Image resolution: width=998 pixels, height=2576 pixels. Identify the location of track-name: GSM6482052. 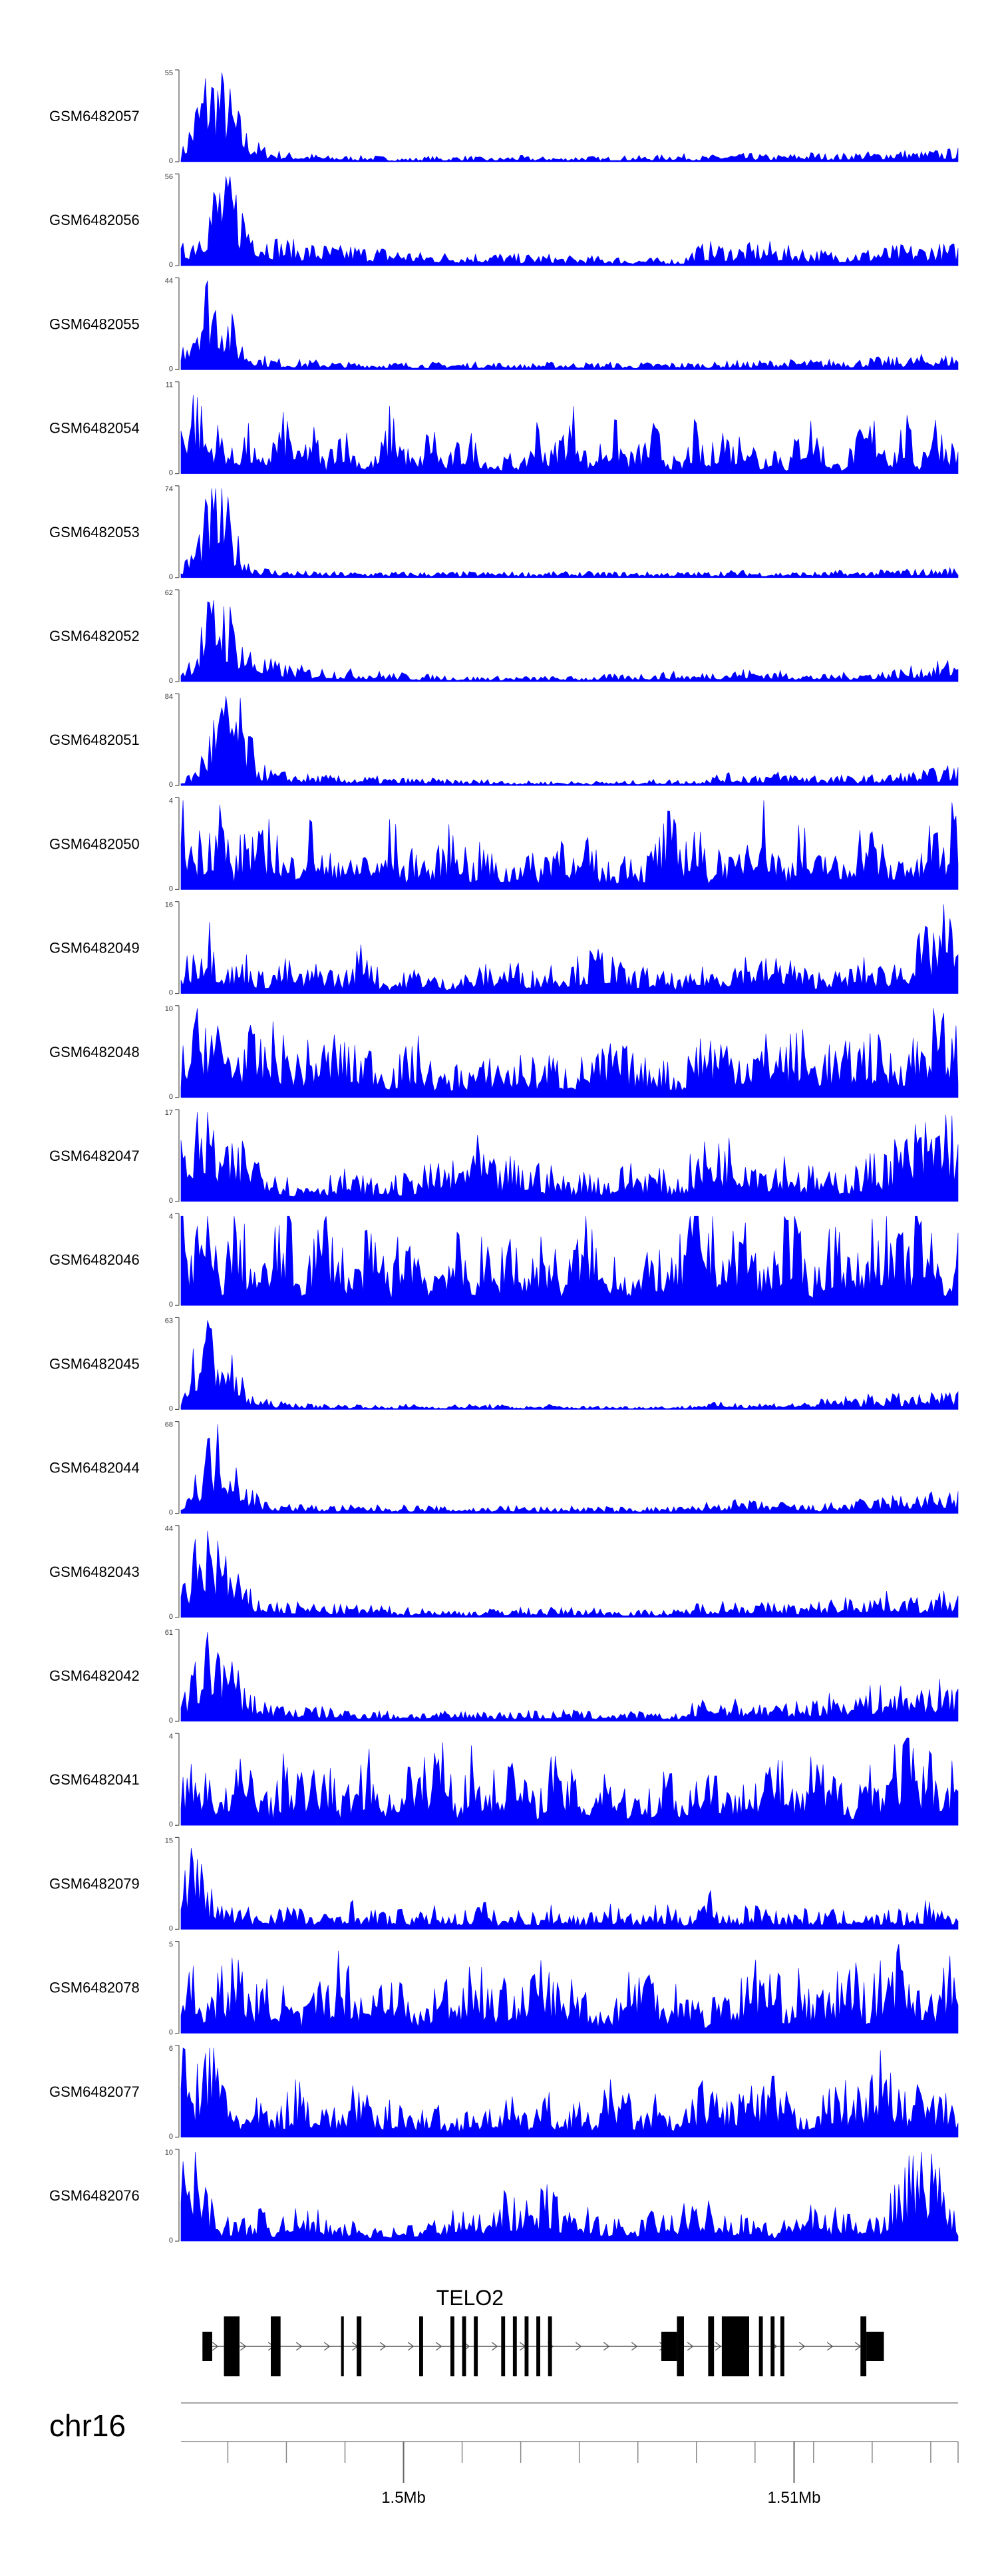
(94, 636).